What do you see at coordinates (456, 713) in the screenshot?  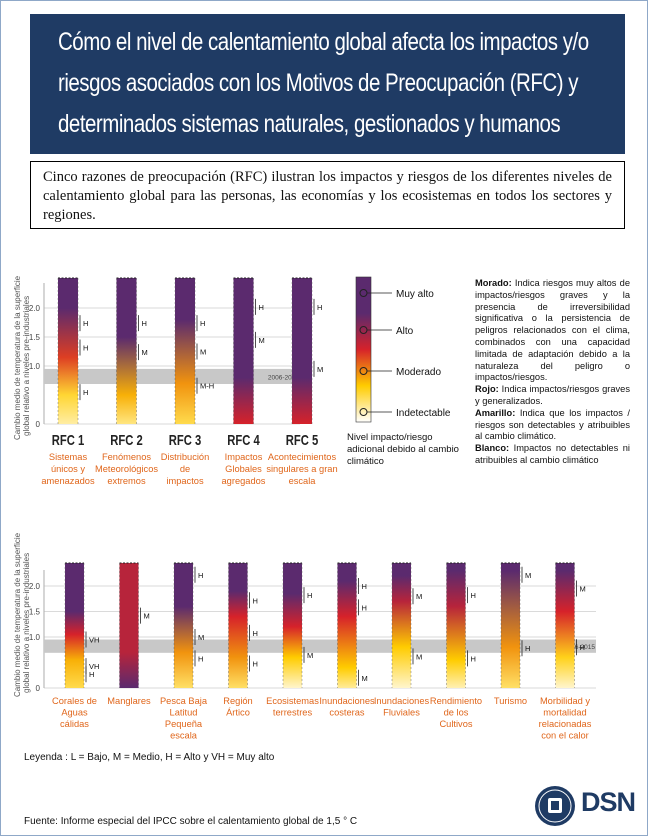 I see `column-label: de los` at bounding box center [456, 713].